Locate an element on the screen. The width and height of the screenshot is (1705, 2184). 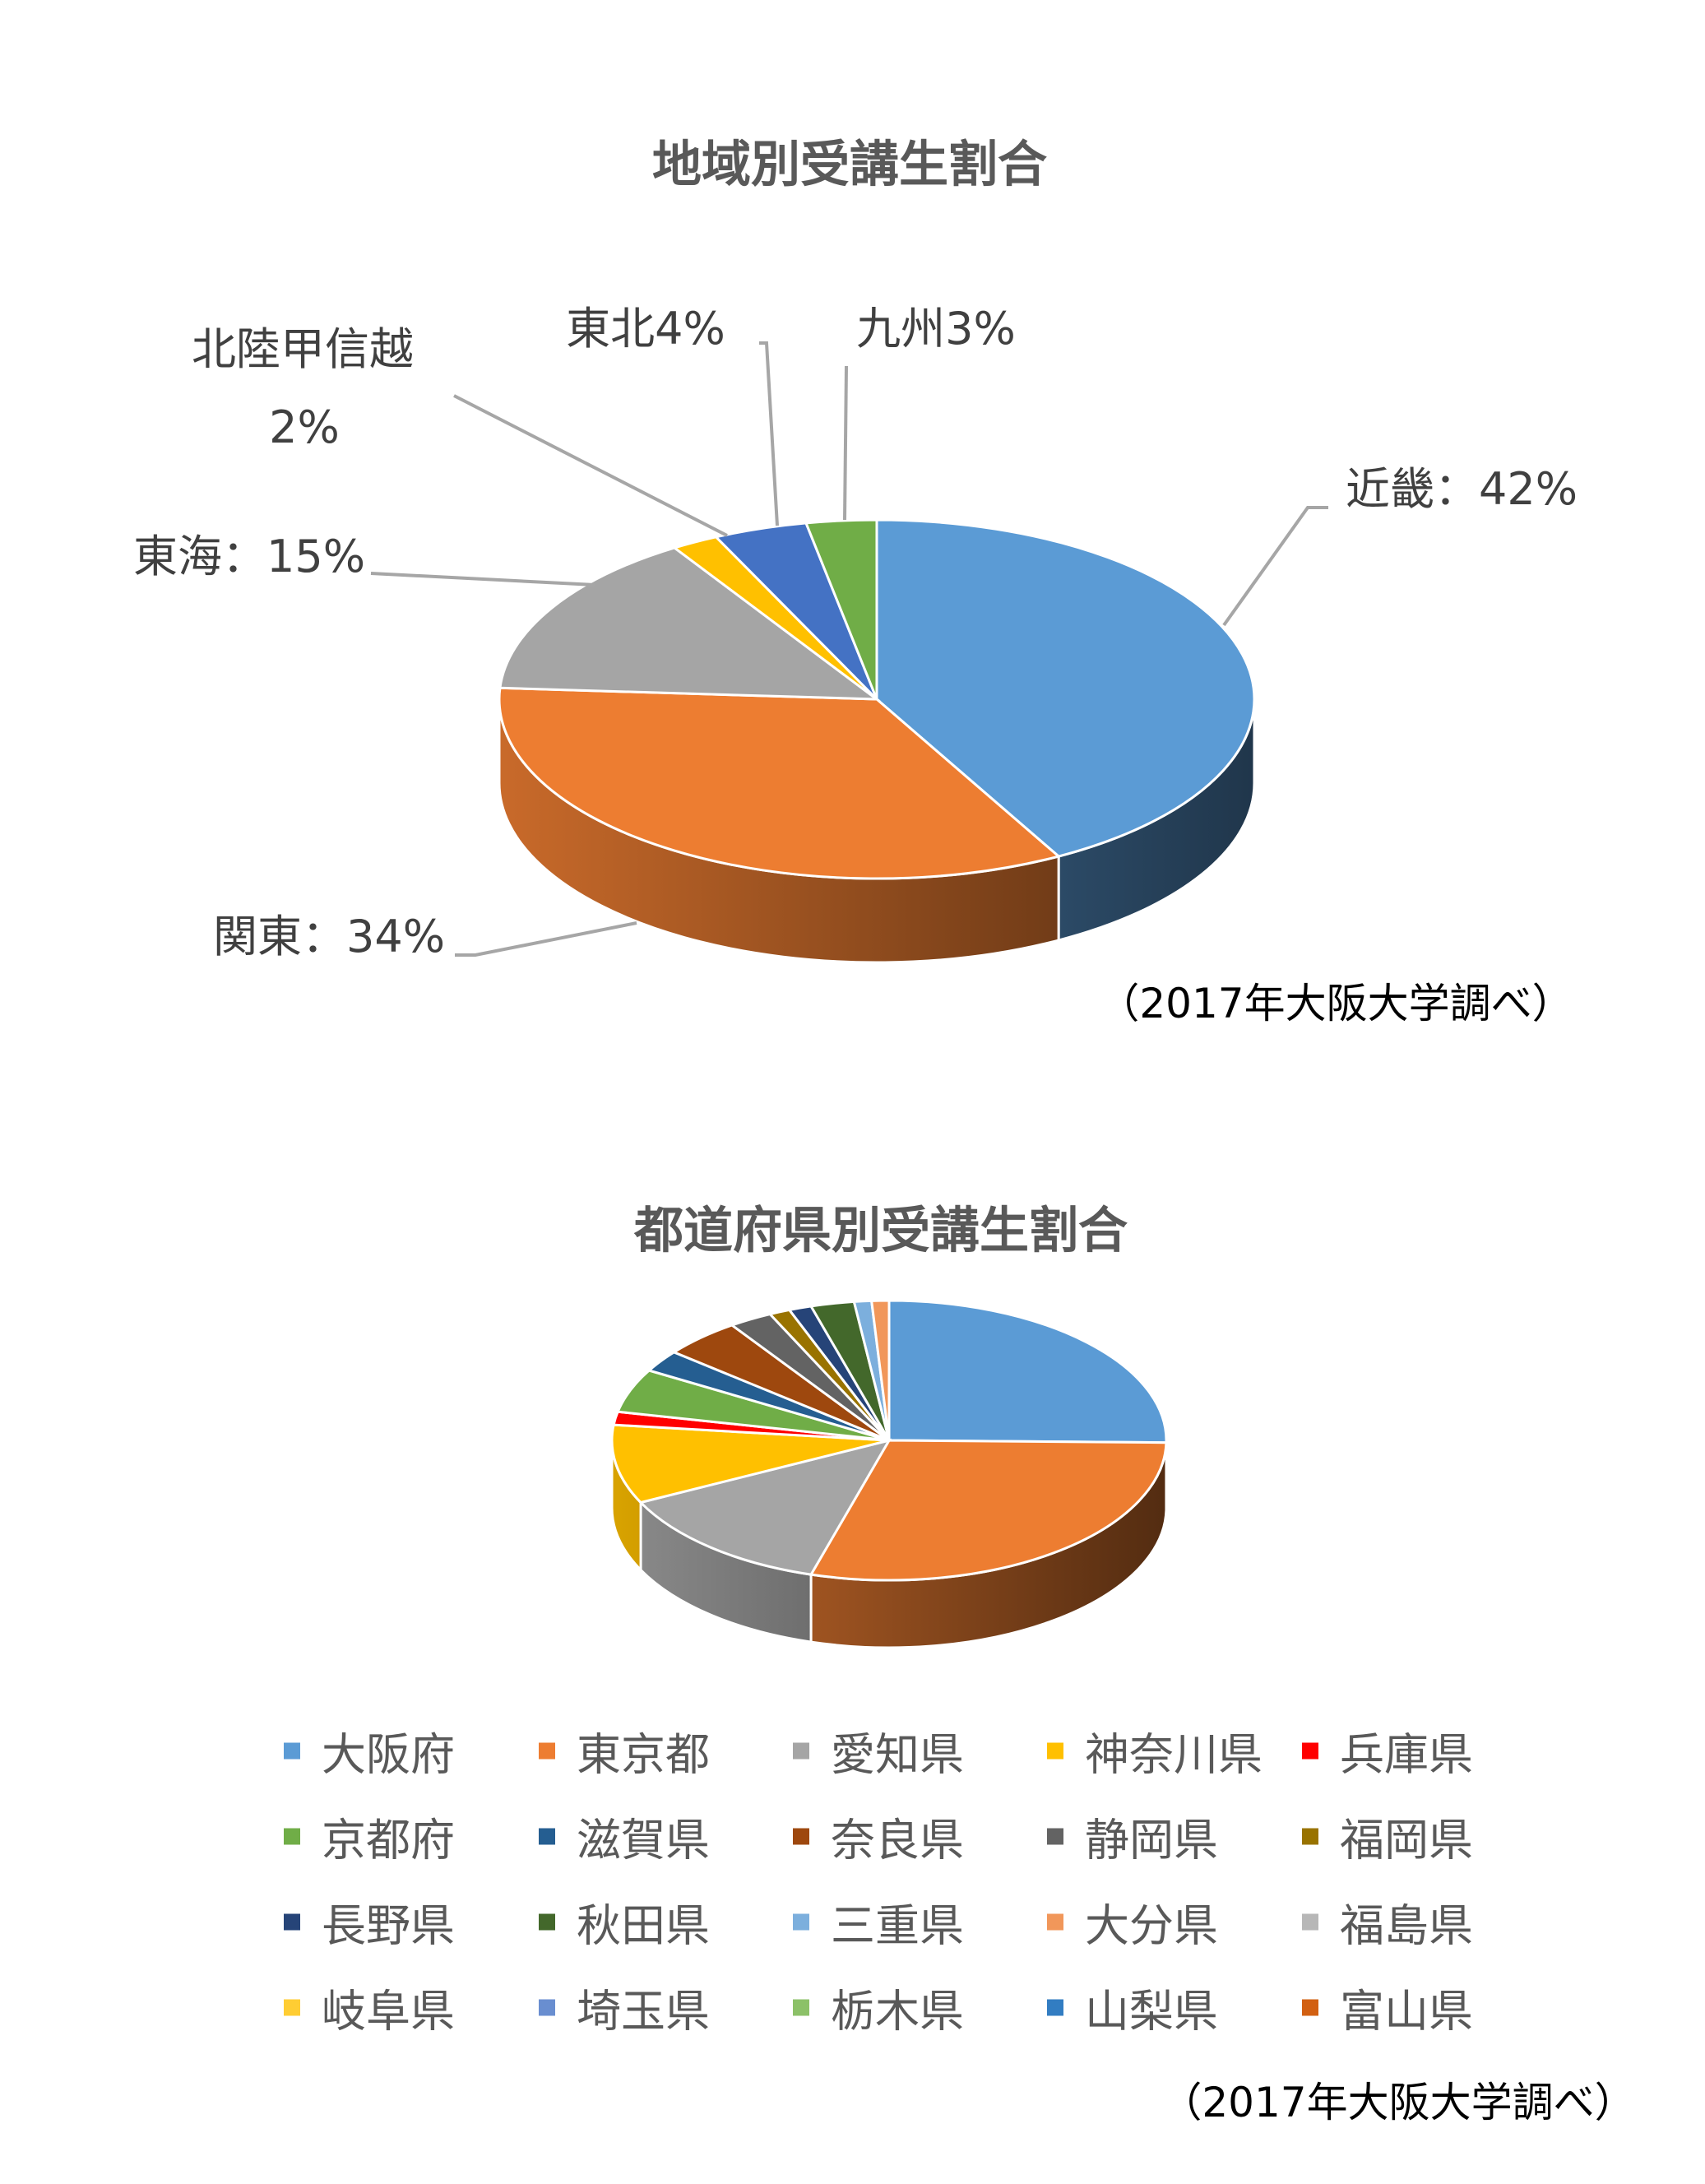
legend-item: 山梨県 is located at coordinates (1132, 2007).